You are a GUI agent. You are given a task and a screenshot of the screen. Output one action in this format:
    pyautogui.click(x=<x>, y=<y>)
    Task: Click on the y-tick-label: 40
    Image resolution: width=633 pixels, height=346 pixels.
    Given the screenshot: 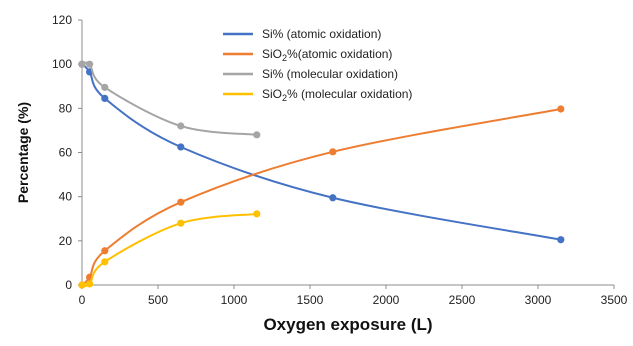 What is the action you would take?
    pyautogui.click(x=66, y=197)
    